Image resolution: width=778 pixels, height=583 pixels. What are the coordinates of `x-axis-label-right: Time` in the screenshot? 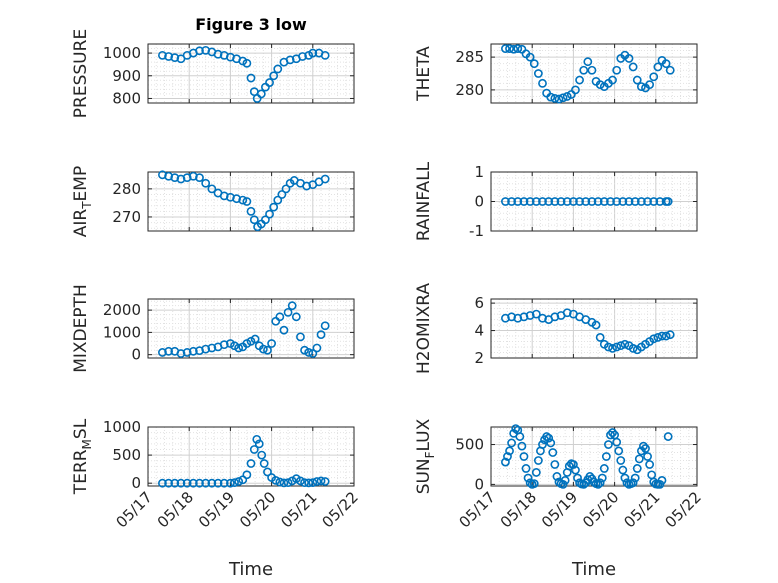 It's located at (593, 569).